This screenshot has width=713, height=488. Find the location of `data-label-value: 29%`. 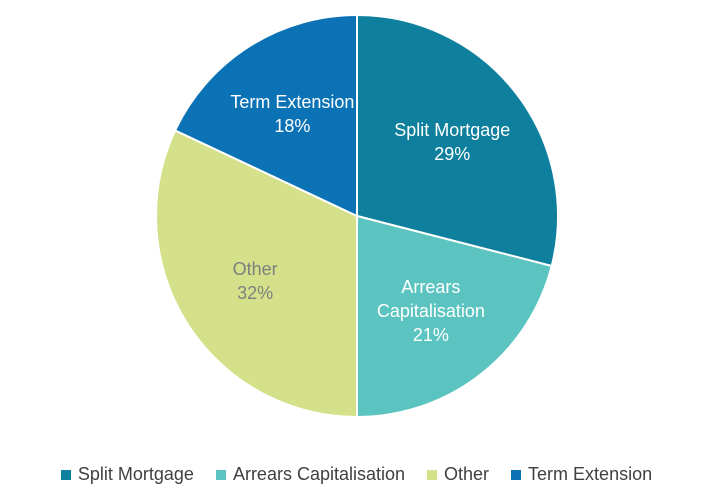

data-label-value: 29% is located at coordinates (452, 154).